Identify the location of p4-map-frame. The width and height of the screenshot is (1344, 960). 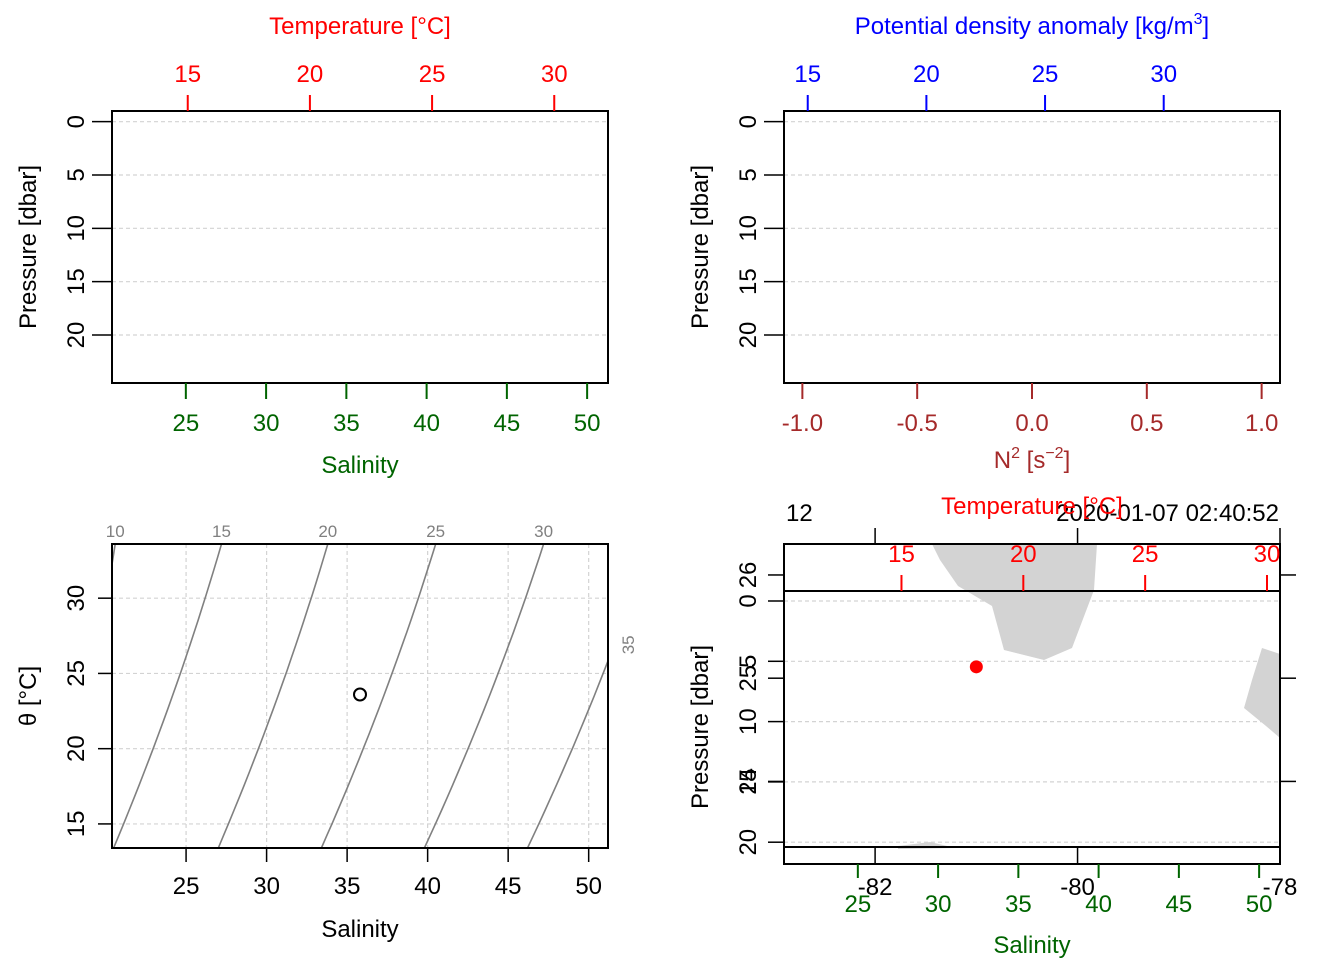
(1032, 704).